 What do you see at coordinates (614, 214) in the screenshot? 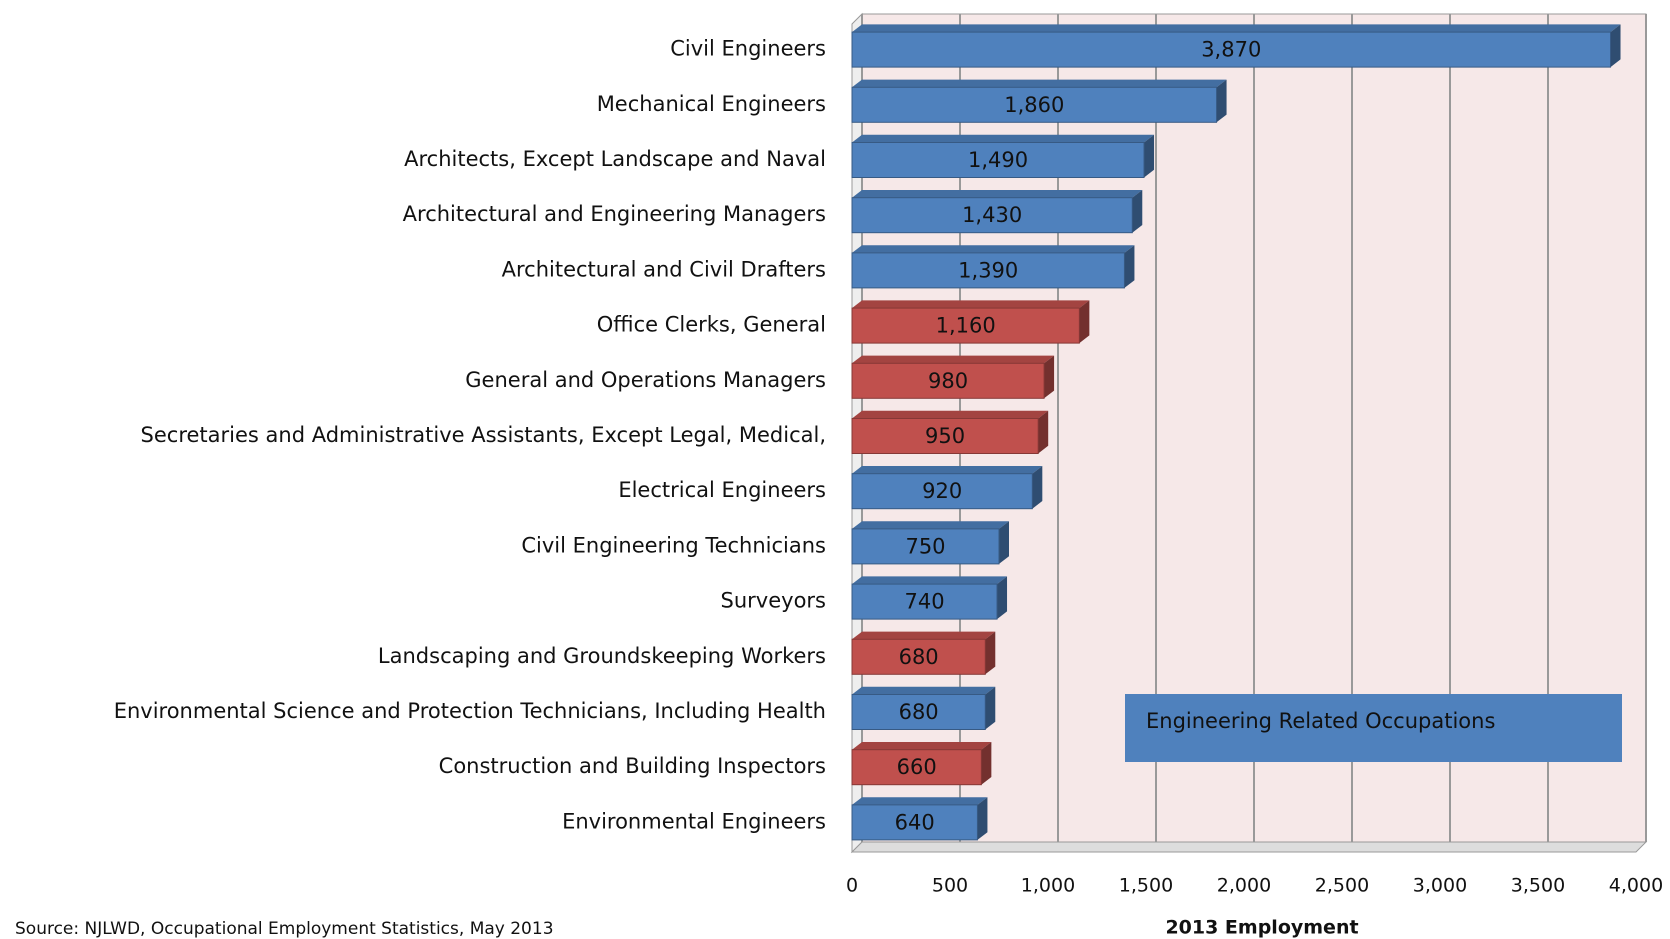
I see `category-label: Architectural and Engineering Managers` at bounding box center [614, 214].